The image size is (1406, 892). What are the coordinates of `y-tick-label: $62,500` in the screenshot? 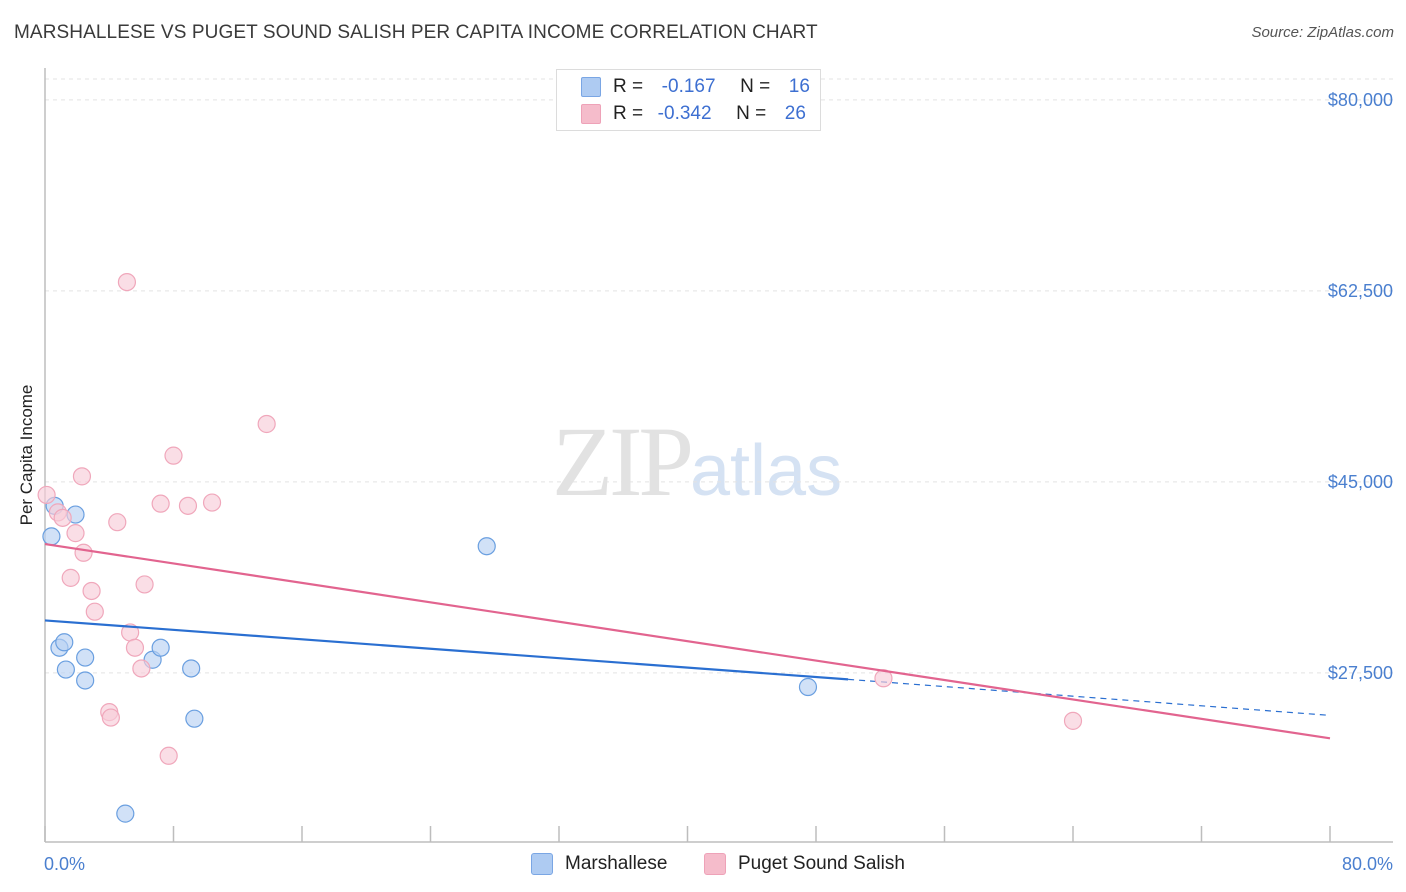 It's located at (1360, 291).